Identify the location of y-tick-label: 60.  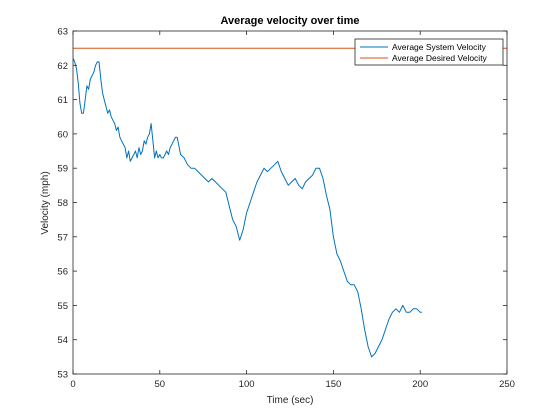
(62, 134).